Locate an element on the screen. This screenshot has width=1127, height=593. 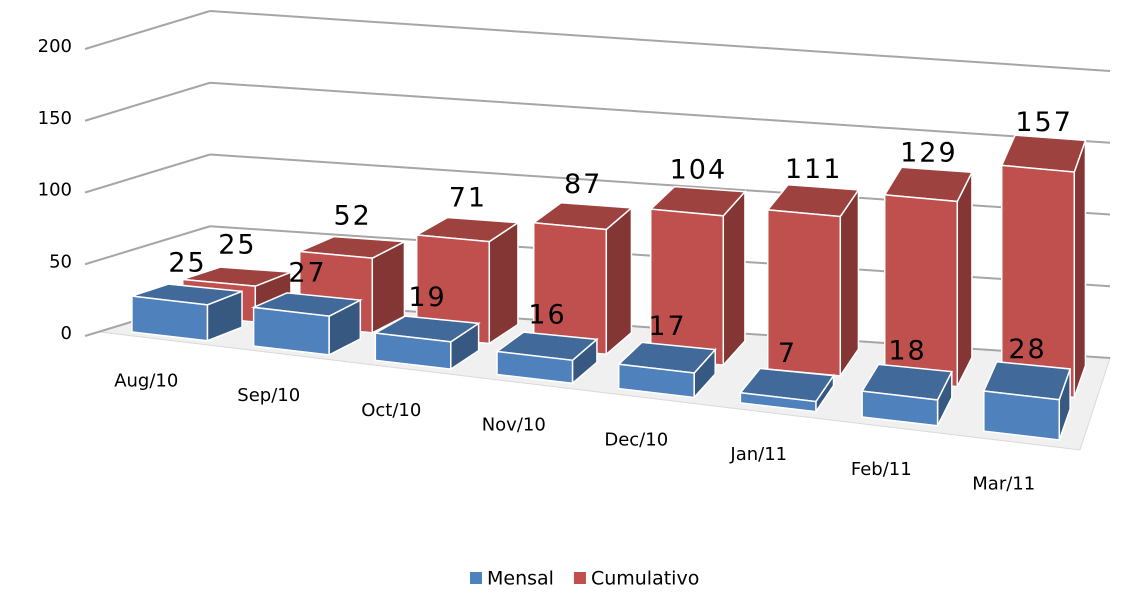
x-tick-label: Mar/11 is located at coordinates (1003, 484).